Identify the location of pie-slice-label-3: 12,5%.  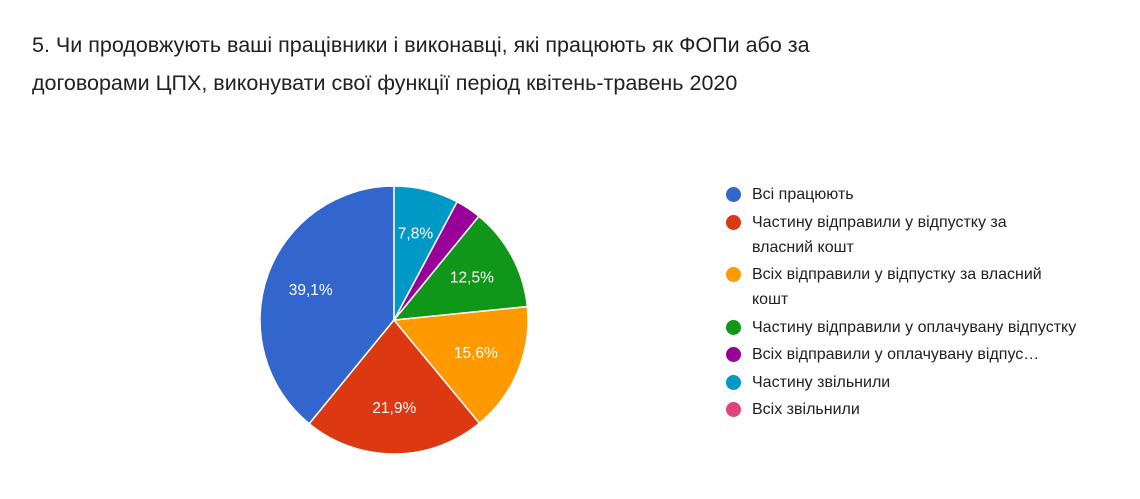
(472, 278).